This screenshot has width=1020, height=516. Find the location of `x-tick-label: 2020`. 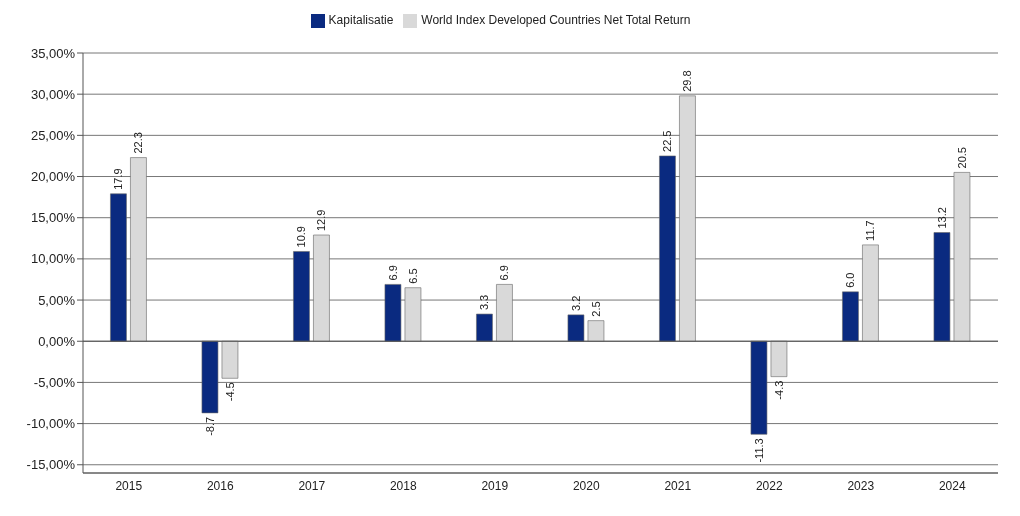

x-tick-label: 2020 is located at coordinates (586, 485).